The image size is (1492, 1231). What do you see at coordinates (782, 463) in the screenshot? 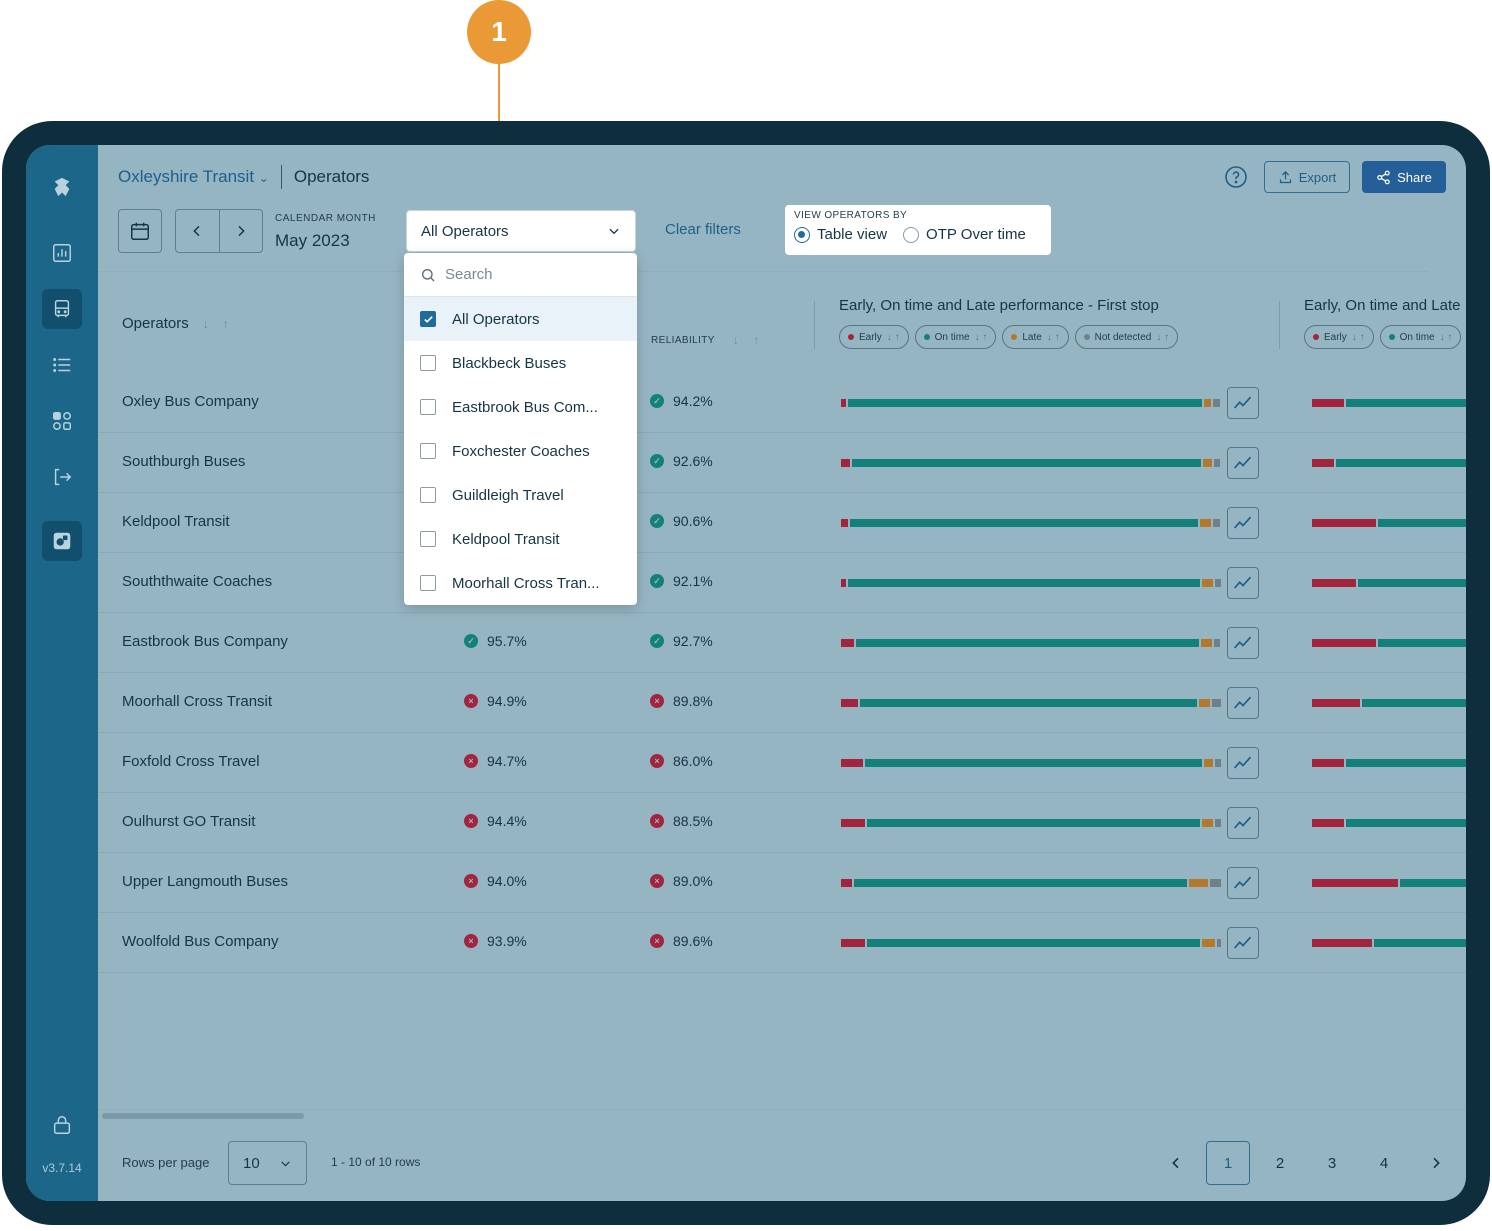
I see `table-row: Southburgh Buses ✓ 92.6%` at bounding box center [782, 463].